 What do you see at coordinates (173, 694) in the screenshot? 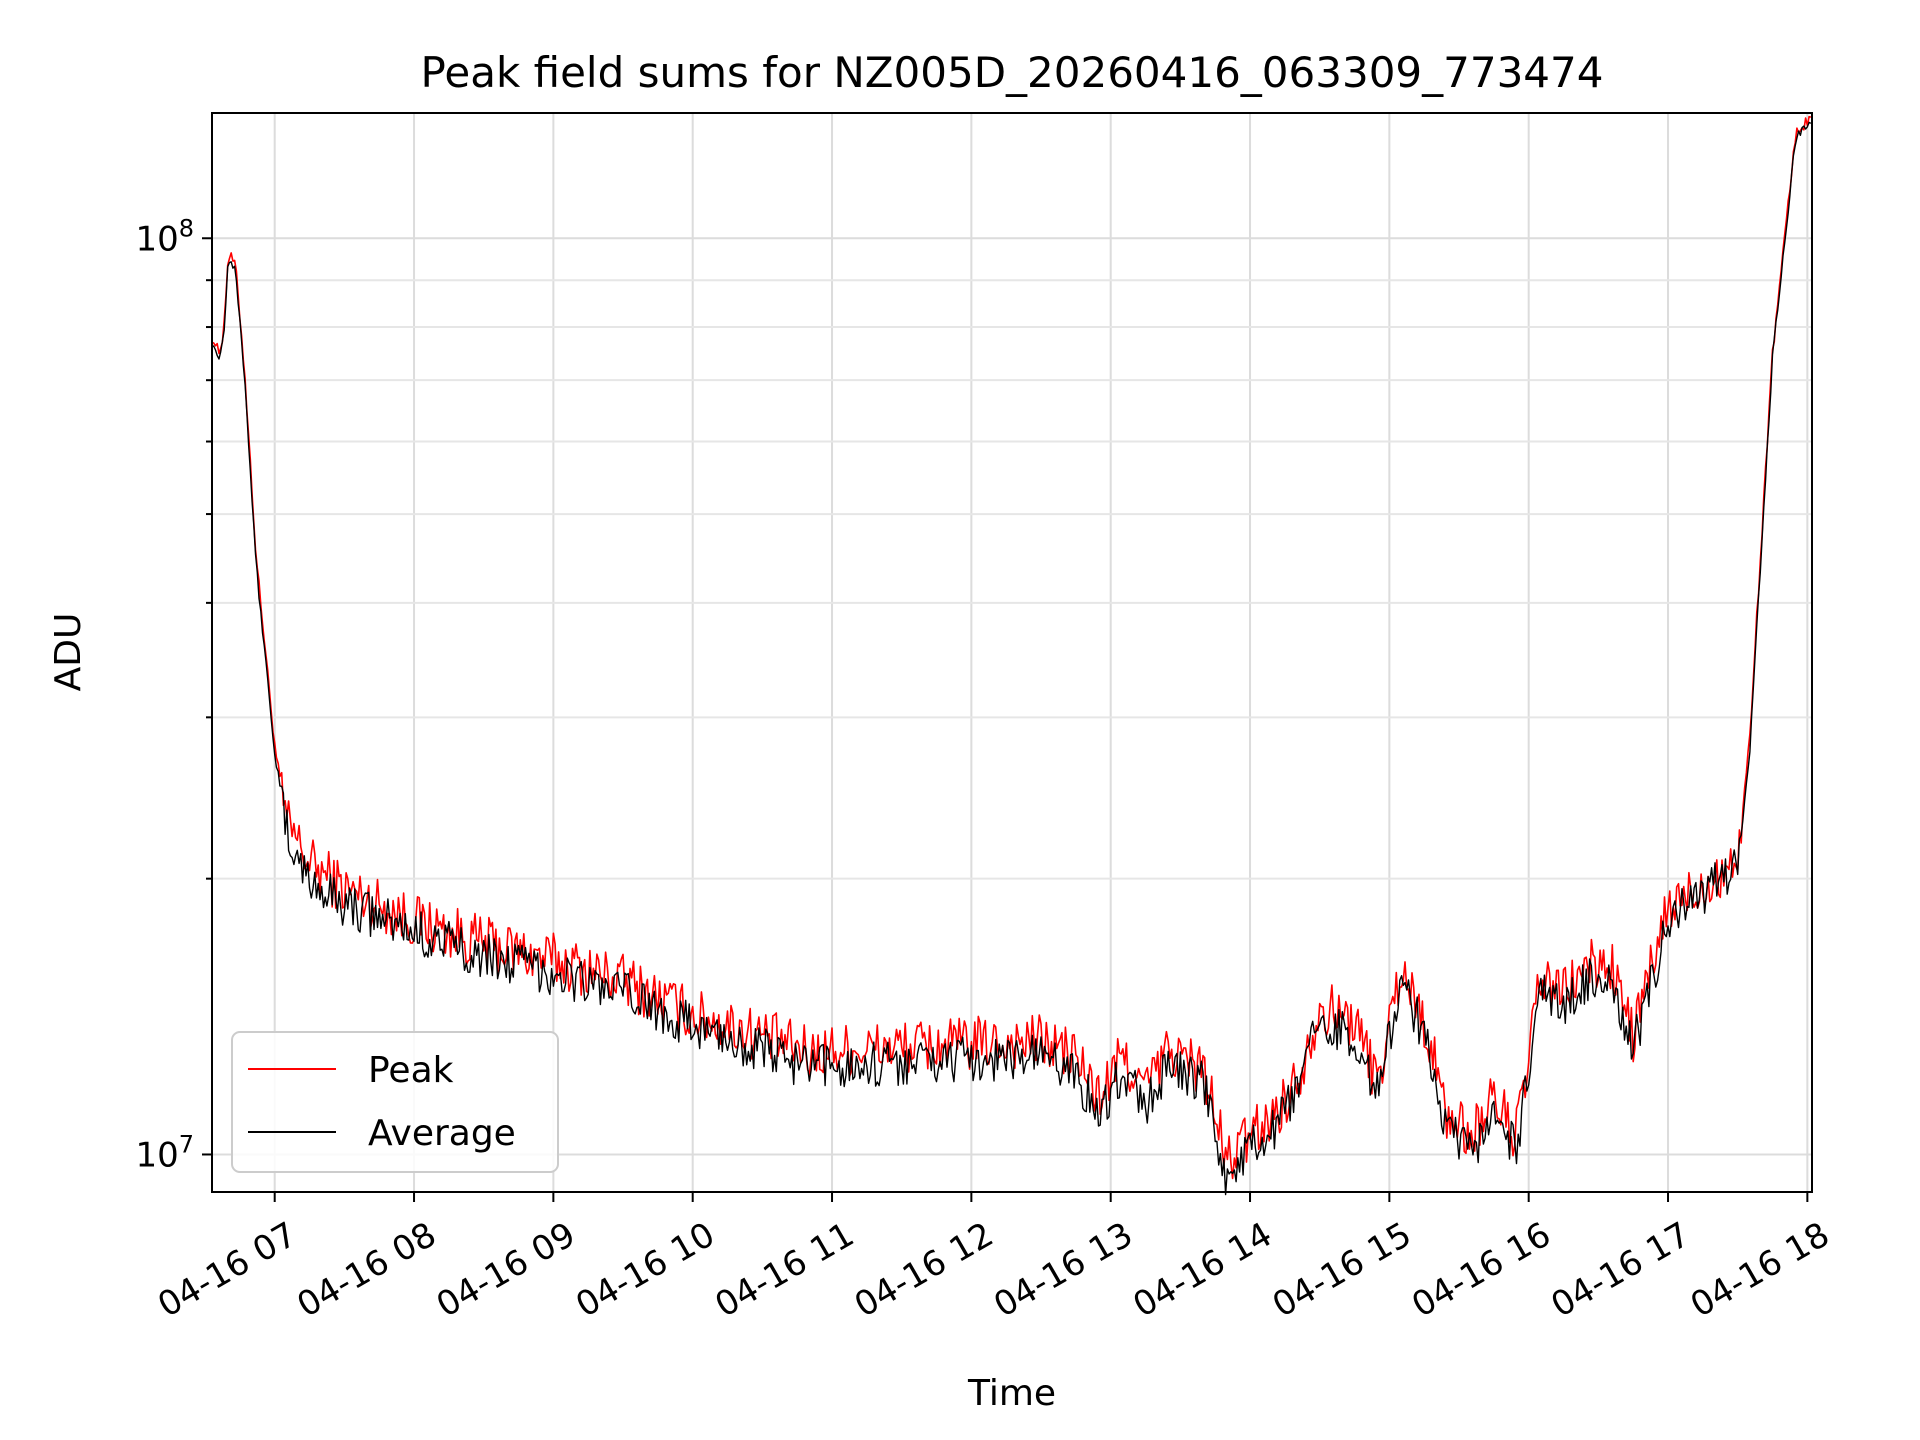
I see `y-axis-ticks: 10⁷ 10⁸` at bounding box center [173, 694].